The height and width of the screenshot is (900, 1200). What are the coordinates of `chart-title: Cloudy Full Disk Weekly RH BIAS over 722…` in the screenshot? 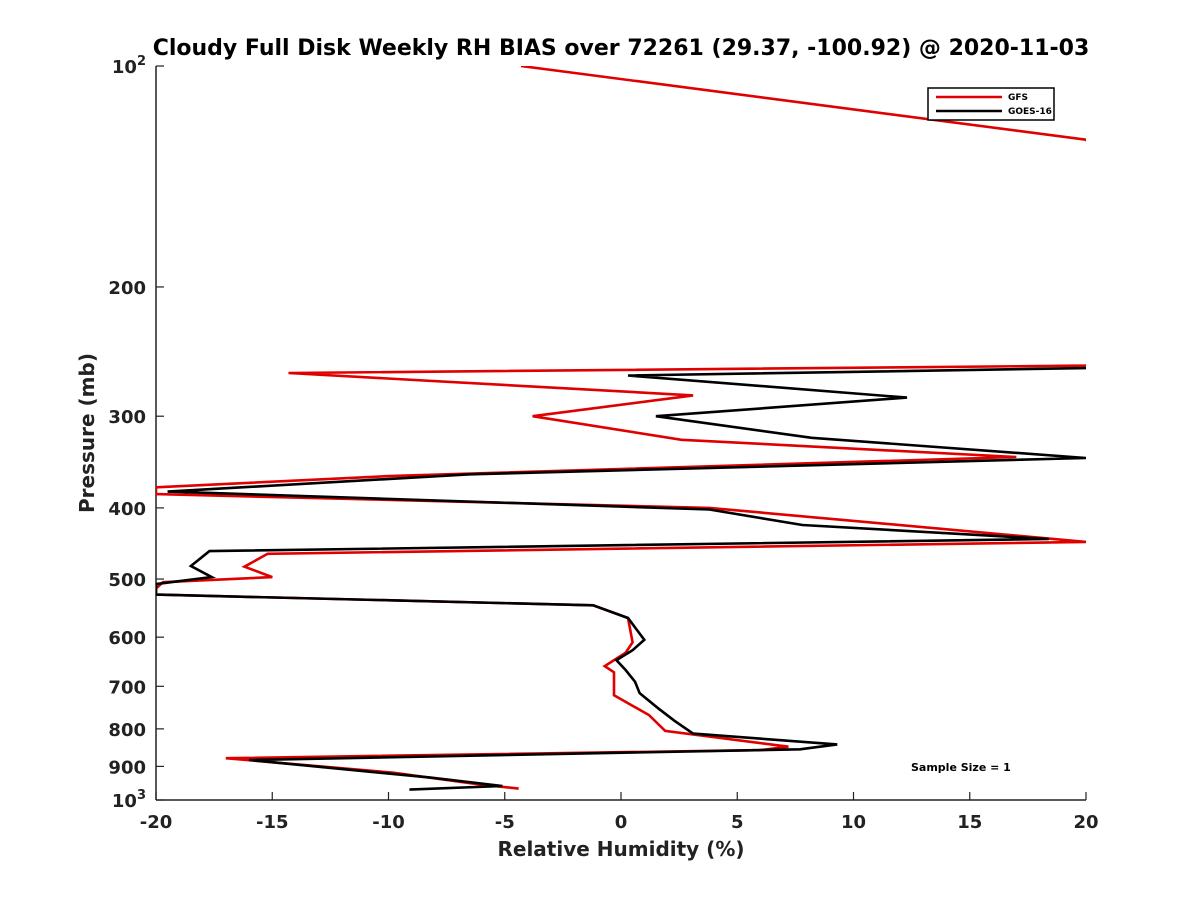 It's located at (621, 48).